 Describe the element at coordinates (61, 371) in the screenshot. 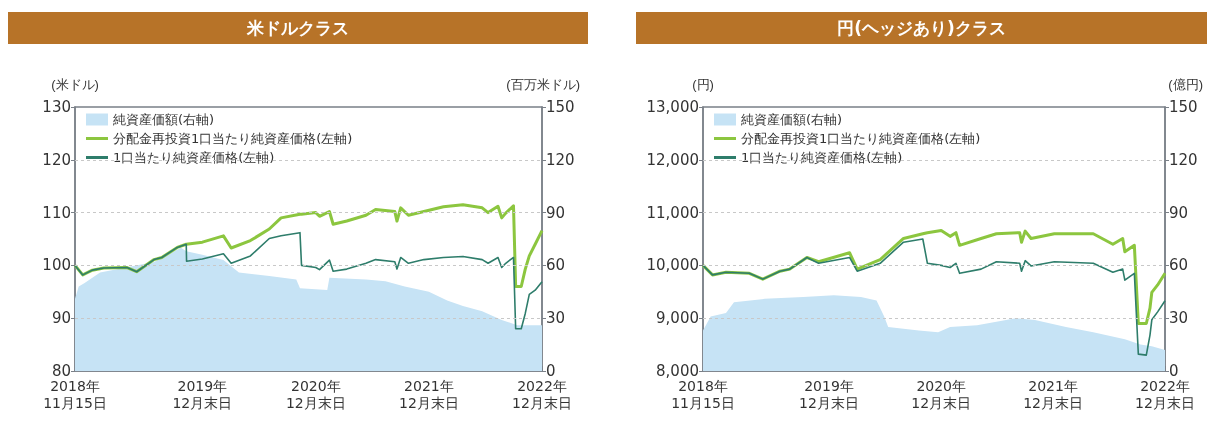

I see `y-tick-label: 80` at that location.